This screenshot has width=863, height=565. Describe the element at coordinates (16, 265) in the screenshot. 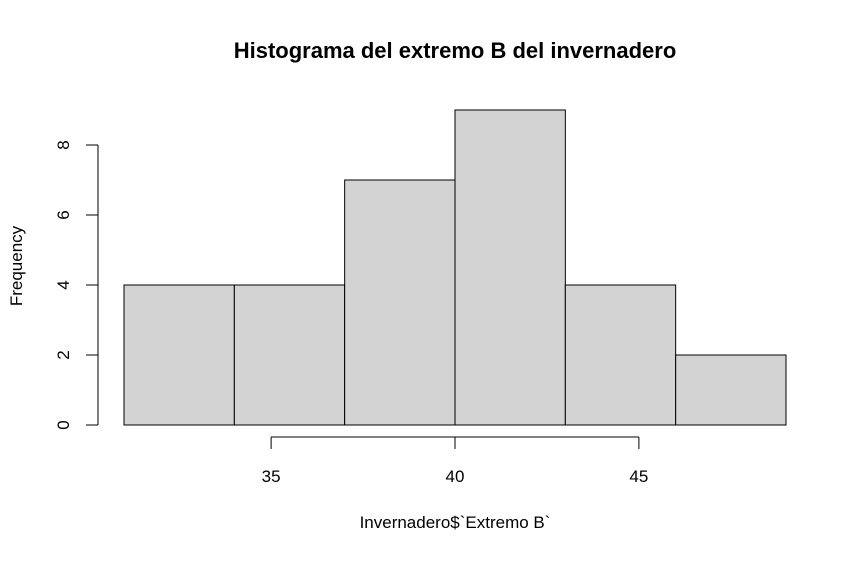

I see `y-axis-label: Frequency` at that location.